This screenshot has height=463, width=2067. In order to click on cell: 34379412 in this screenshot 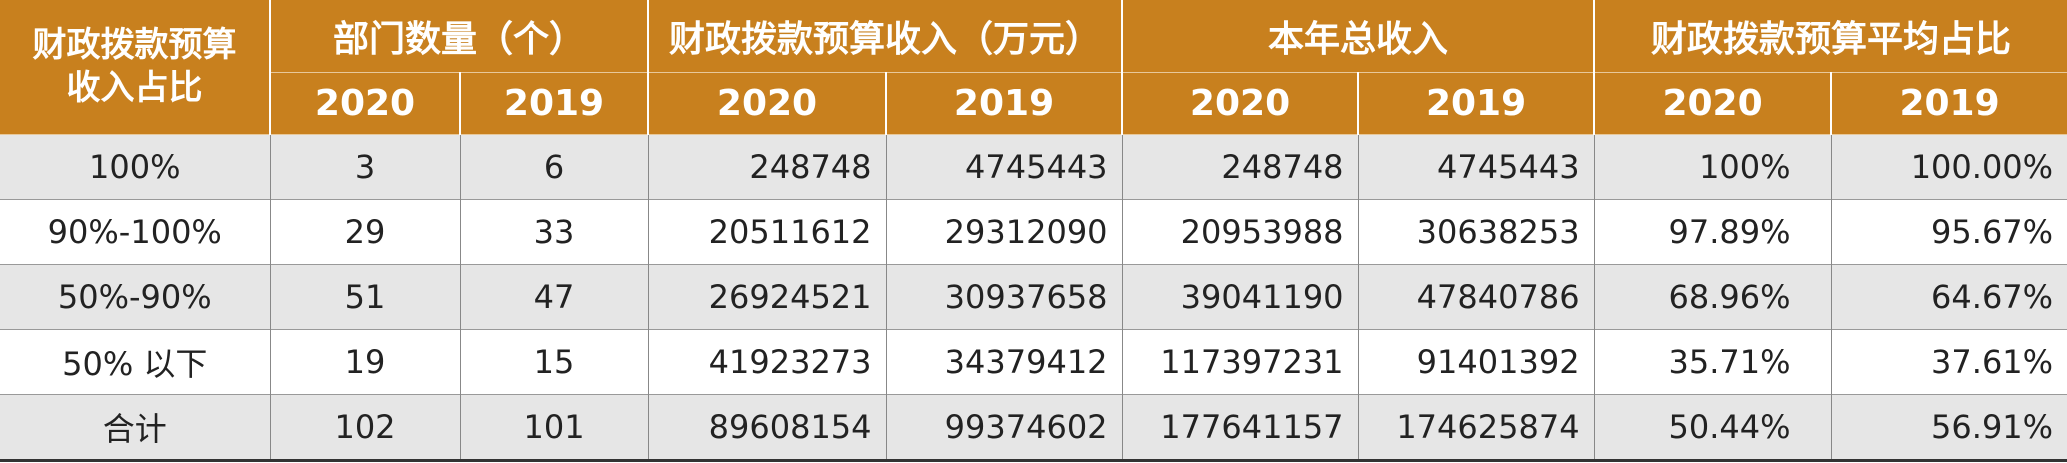, I will do `click(1004, 361)`.